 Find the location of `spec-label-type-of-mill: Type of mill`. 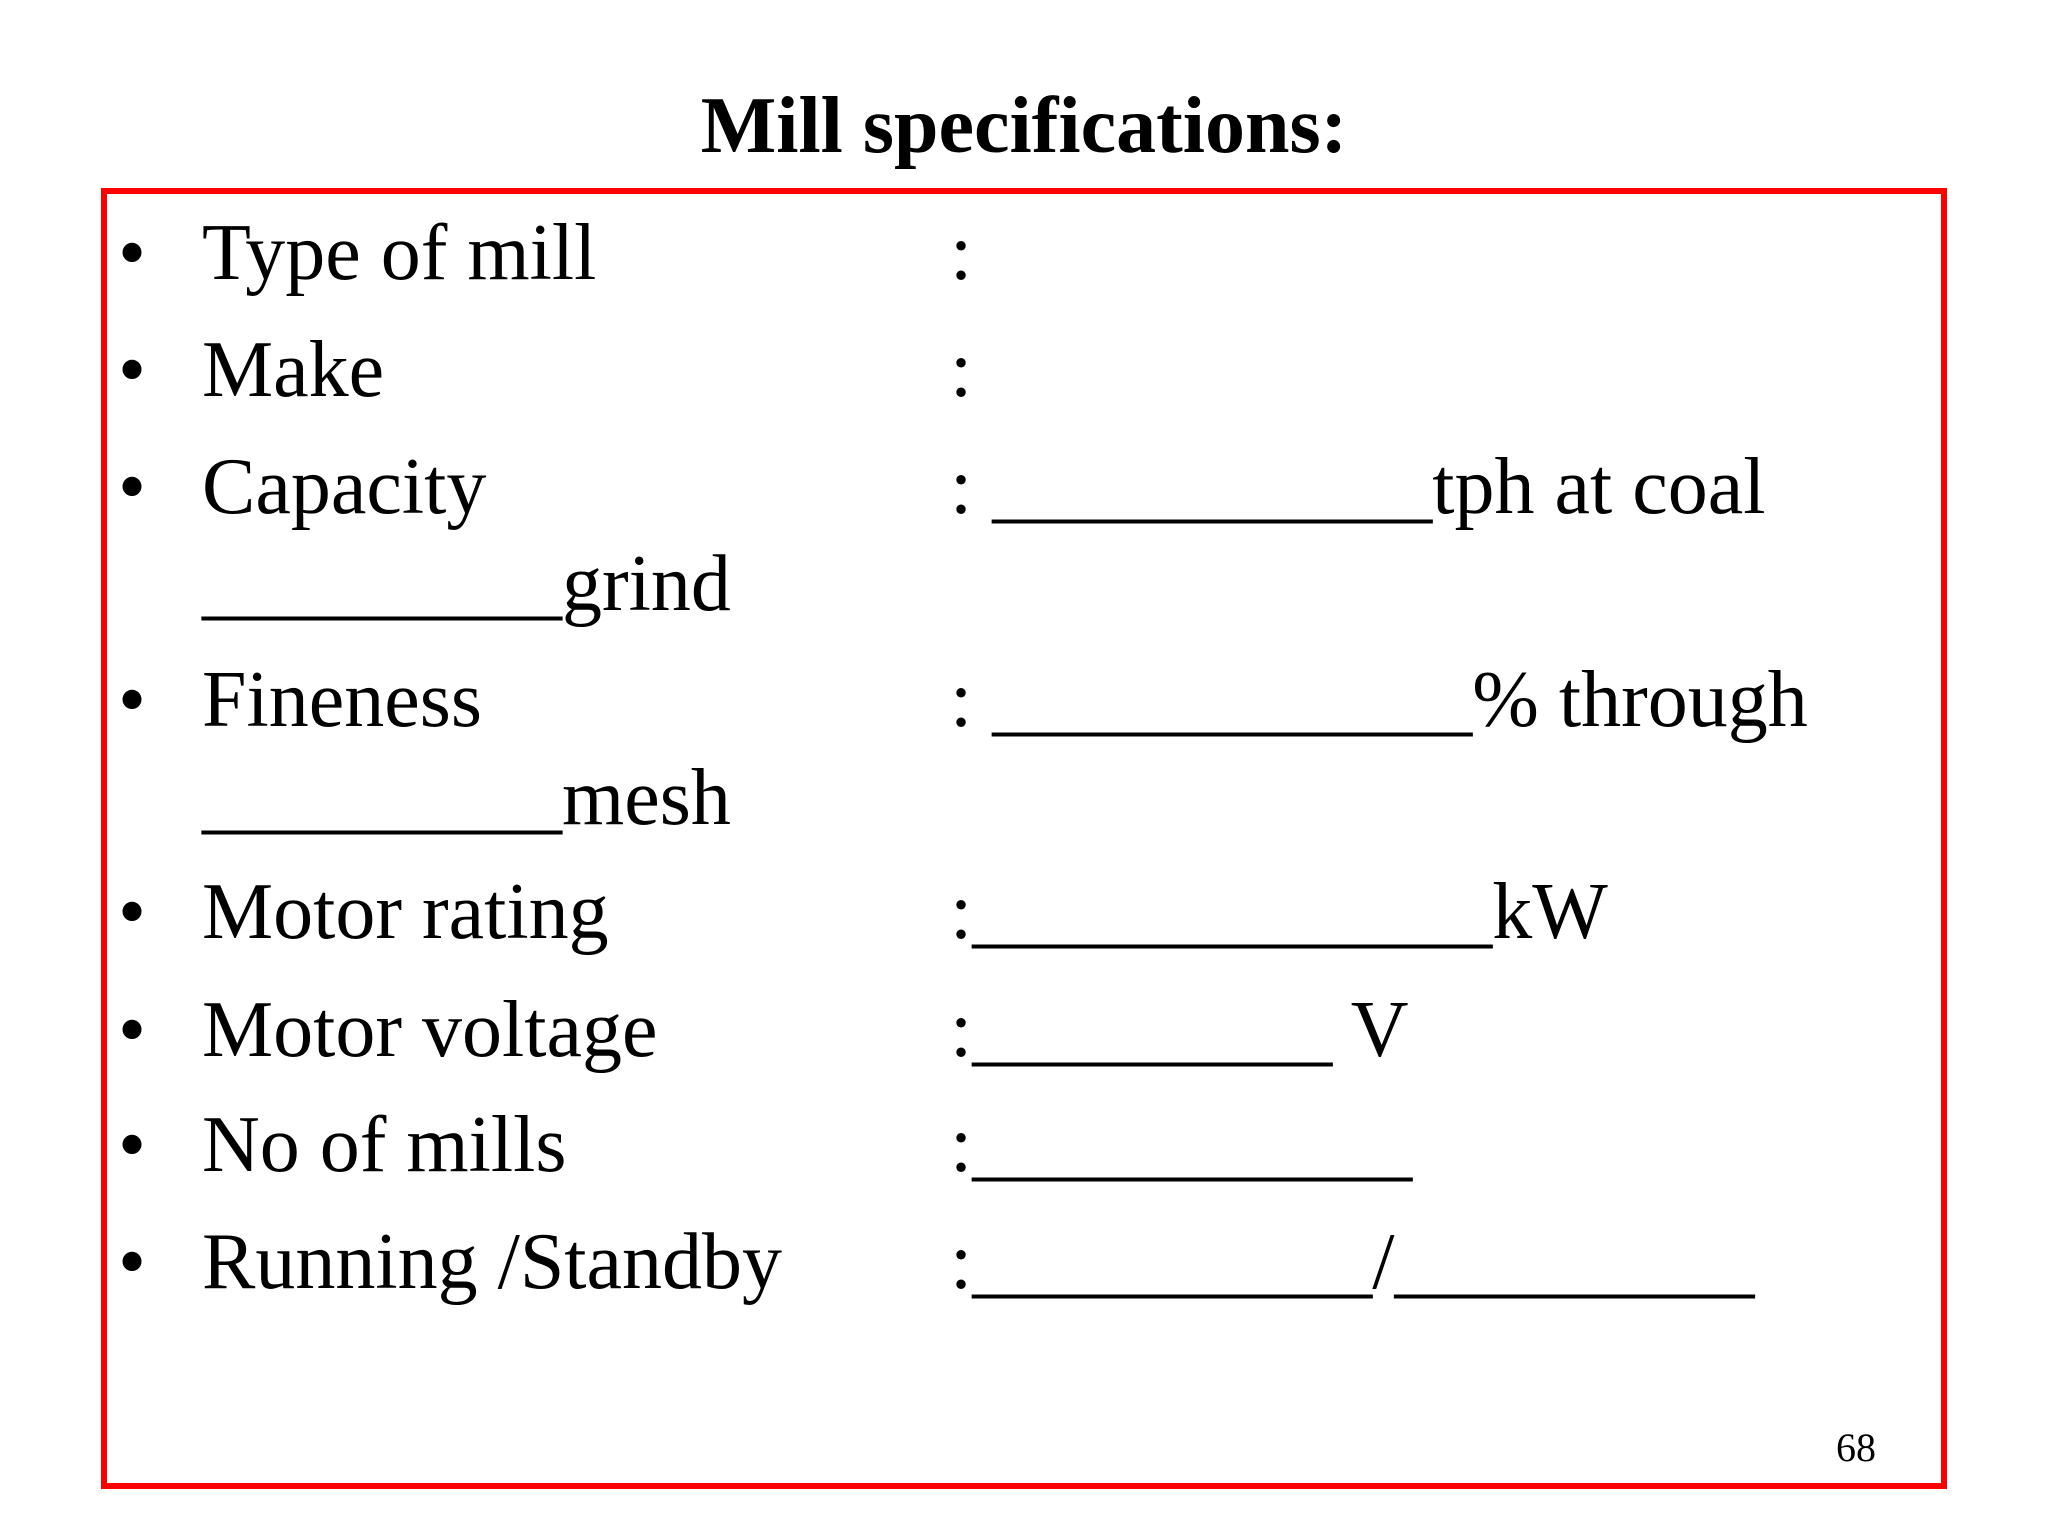

spec-label-type-of-mill: Type of mill is located at coordinates (399, 253).